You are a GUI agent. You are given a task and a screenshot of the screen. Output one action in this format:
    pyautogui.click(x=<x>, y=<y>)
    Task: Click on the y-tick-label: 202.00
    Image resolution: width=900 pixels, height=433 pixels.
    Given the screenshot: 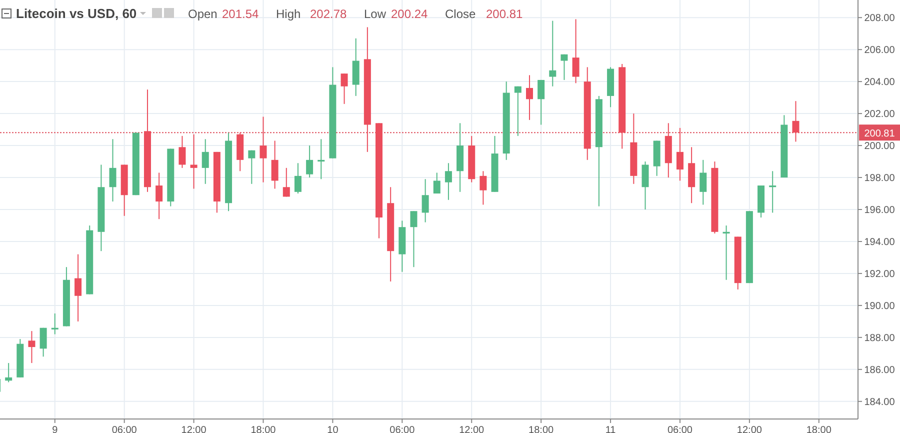 What is the action you would take?
    pyautogui.click(x=880, y=114)
    